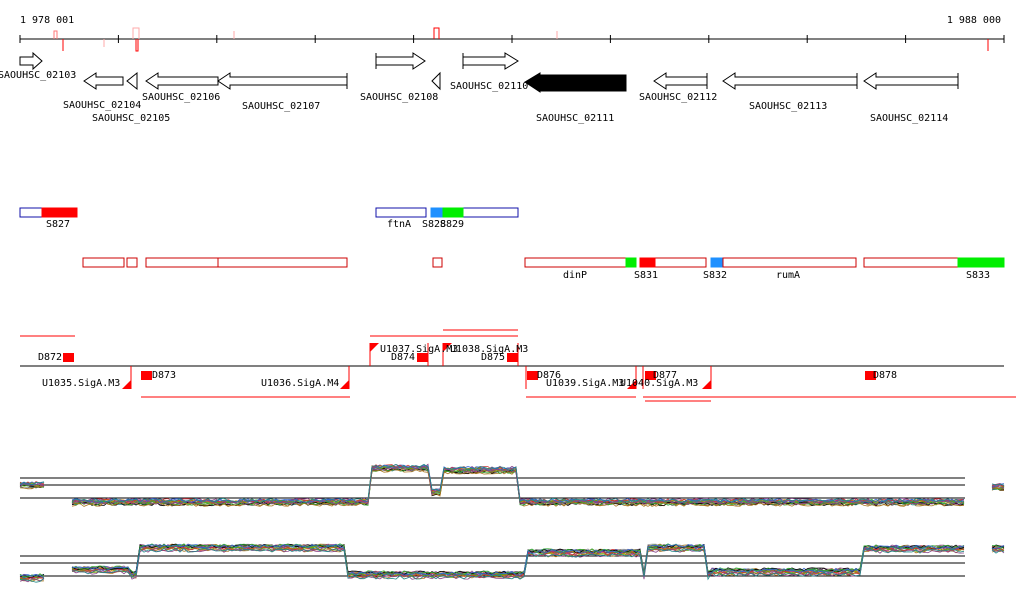 The image size is (1024, 616). What do you see at coordinates (164, 375) in the screenshot?
I see `feature-label: D873` at bounding box center [164, 375].